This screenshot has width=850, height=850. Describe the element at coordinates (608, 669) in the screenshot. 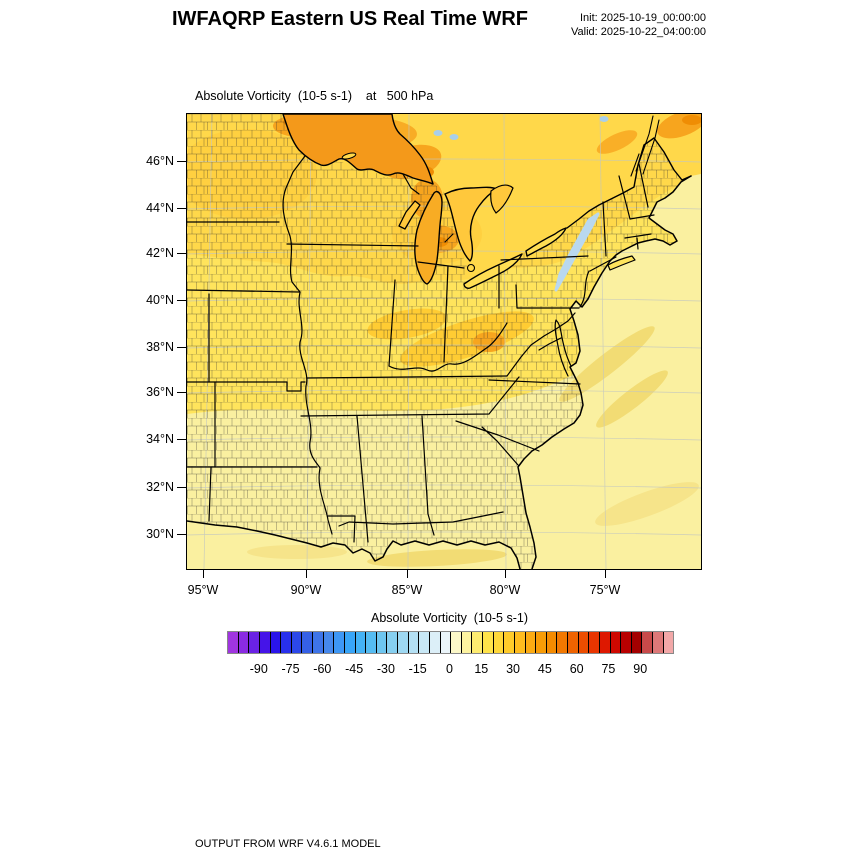

I see `colorbar-tick-label: 75` at that location.